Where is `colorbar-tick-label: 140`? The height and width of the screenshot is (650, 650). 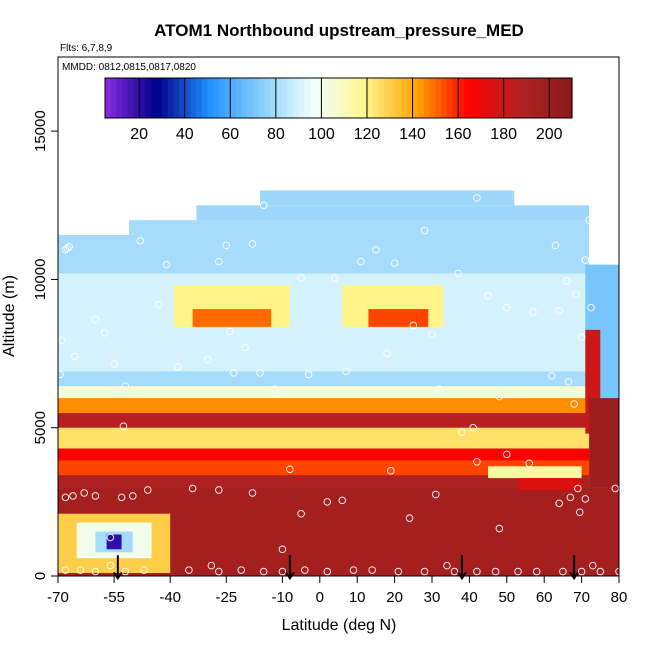
colorbar-tick-label: 140 is located at coordinates (412, 134).